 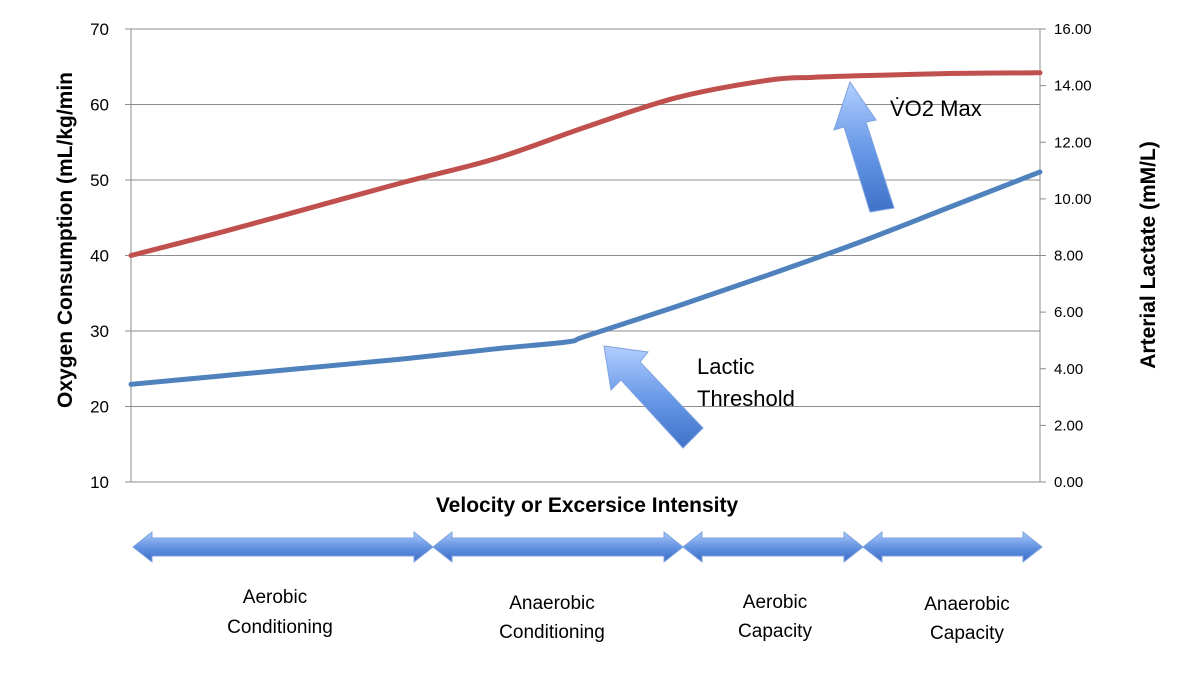 I want to click on zone-label-aerobic-capacity-2: Capacity, so click(x=775, y=631).